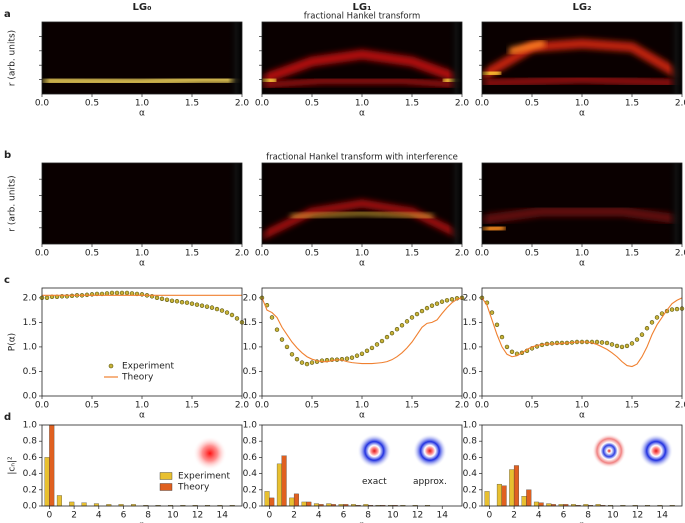  I want to click on column-title: LG₀, so click(142, 7).